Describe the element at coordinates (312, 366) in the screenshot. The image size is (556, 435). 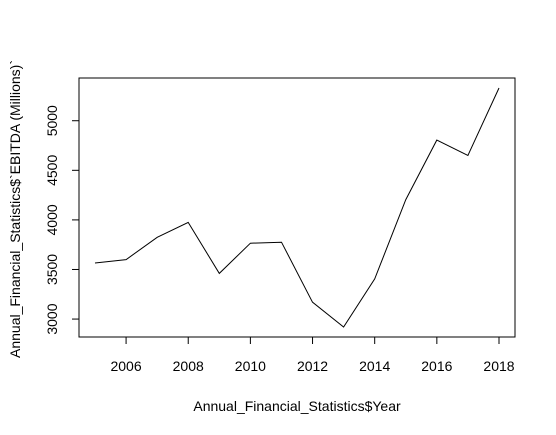
I see `x-tick-label: 2012` at that location.